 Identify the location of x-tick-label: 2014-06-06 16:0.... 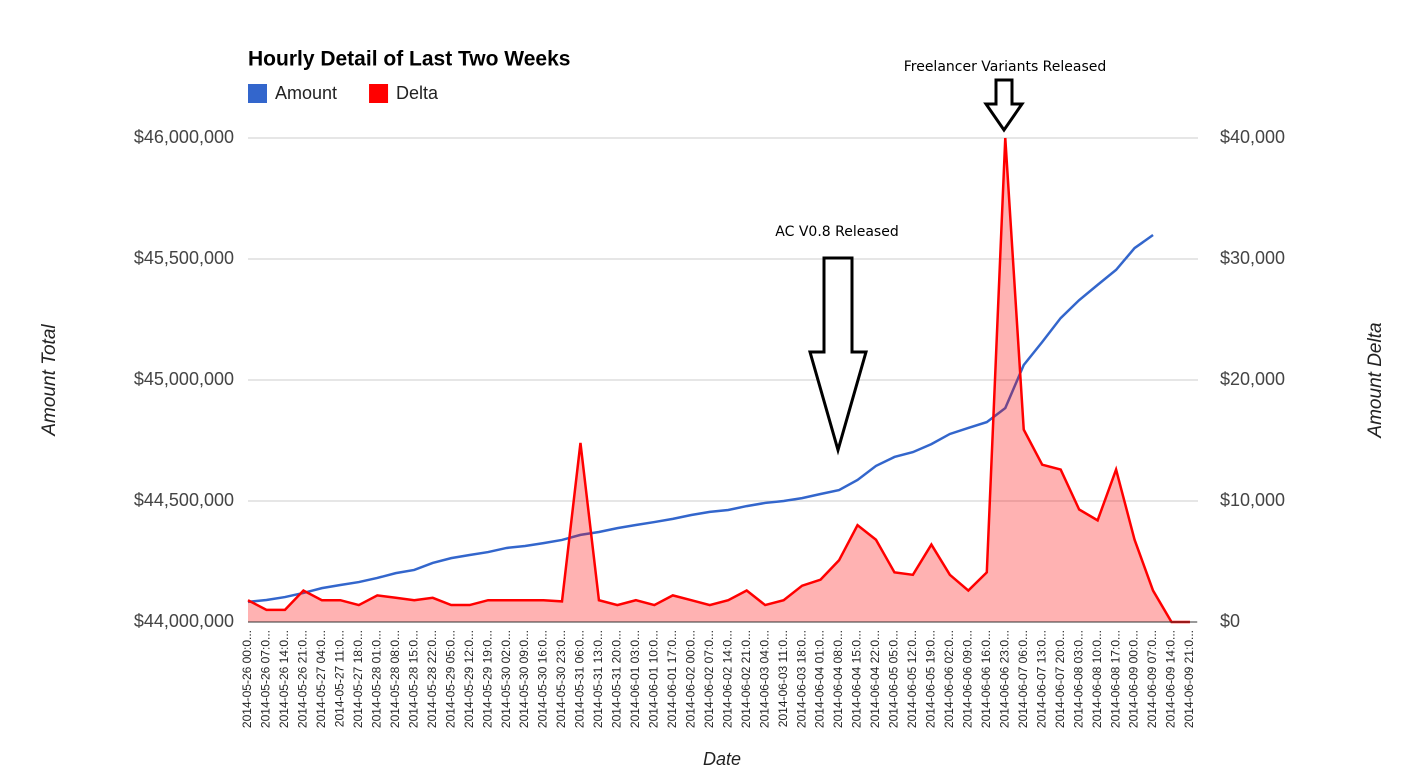
(986, 679).